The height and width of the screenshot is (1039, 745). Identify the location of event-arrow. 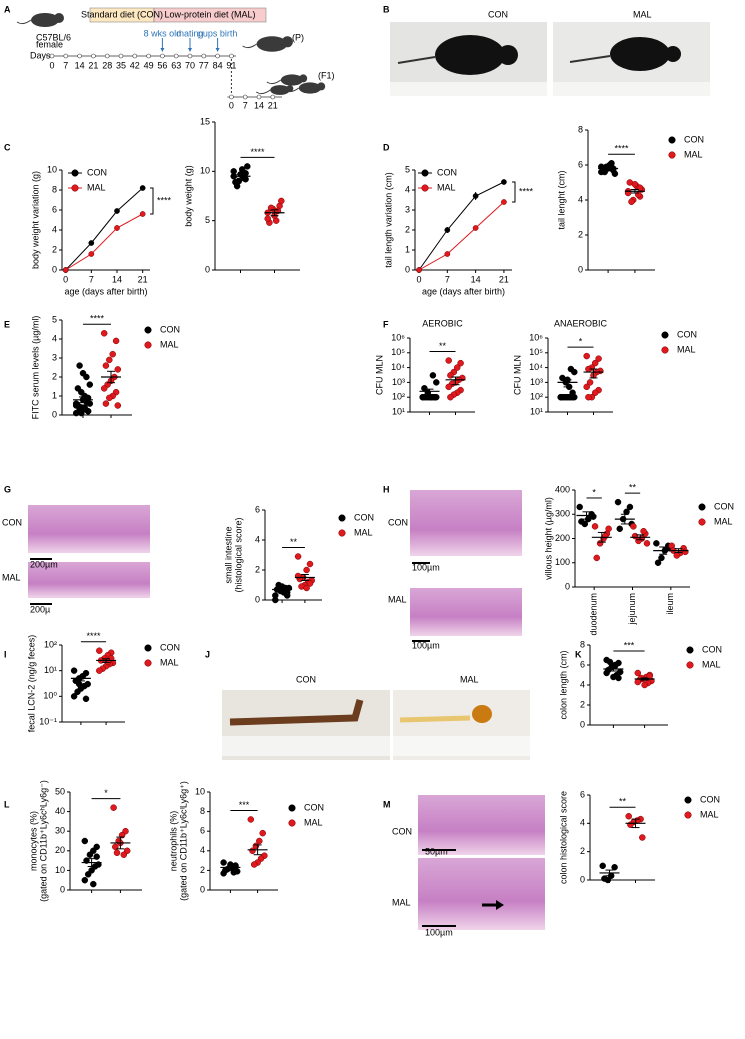
(162, 50).